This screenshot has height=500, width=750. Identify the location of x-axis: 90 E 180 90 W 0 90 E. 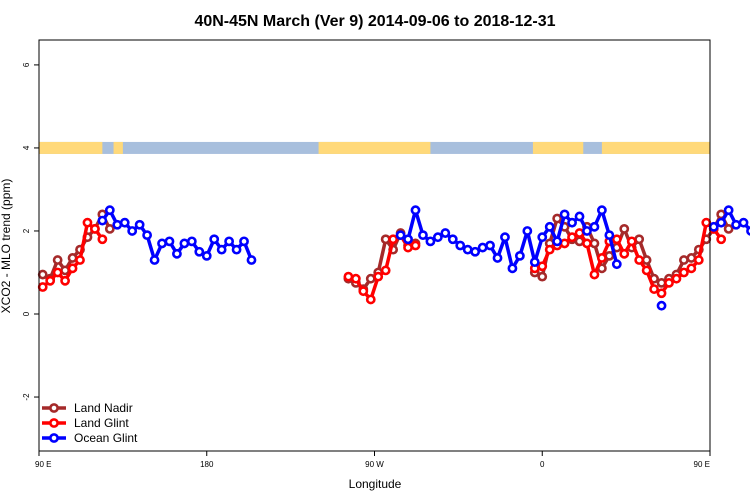
(373, 460).